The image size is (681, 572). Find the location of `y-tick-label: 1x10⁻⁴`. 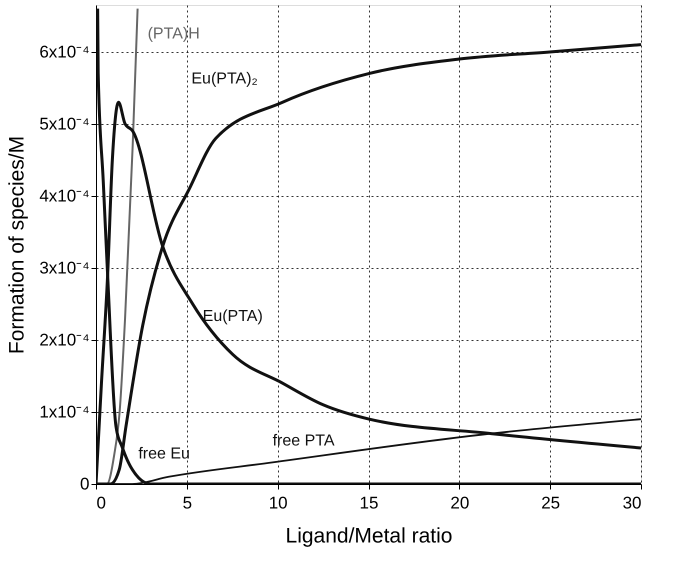

y-tick-label: 1x10⁻⁴ is located at coordinates (64, 412).